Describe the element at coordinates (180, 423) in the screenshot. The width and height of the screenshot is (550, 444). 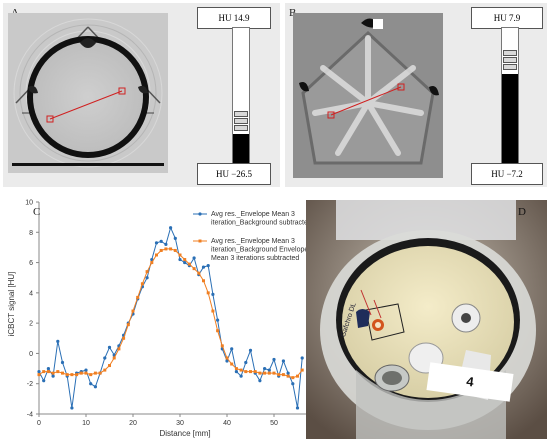
I see `x-tick-label: 30` at that location.